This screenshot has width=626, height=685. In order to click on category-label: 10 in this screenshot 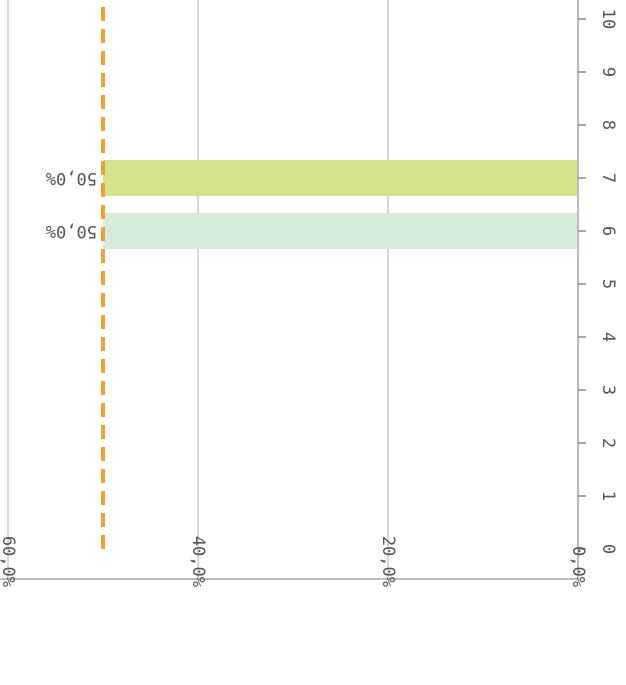, I will do `click(608, 19)`.